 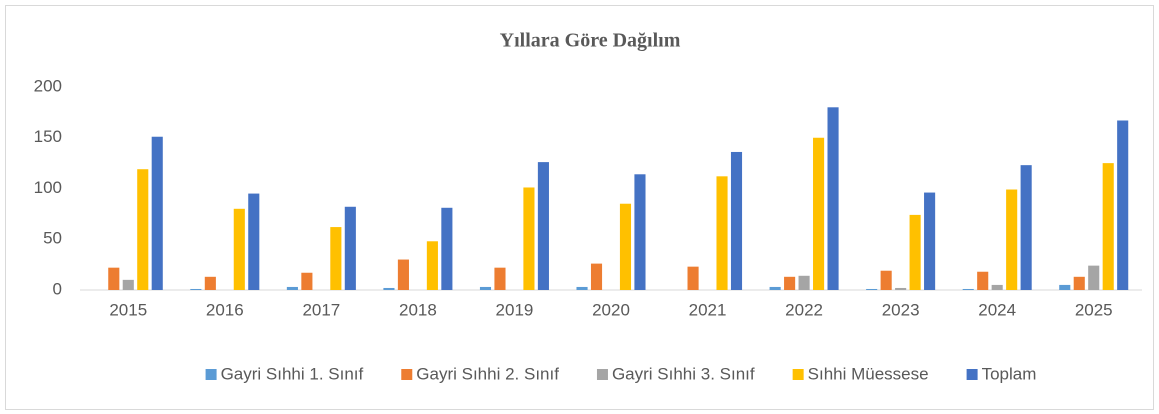 What do you see at coordinates (1009, 373) in the screenshot?
I see `legend-label: Toplam` at bounding box center [1009, 373].